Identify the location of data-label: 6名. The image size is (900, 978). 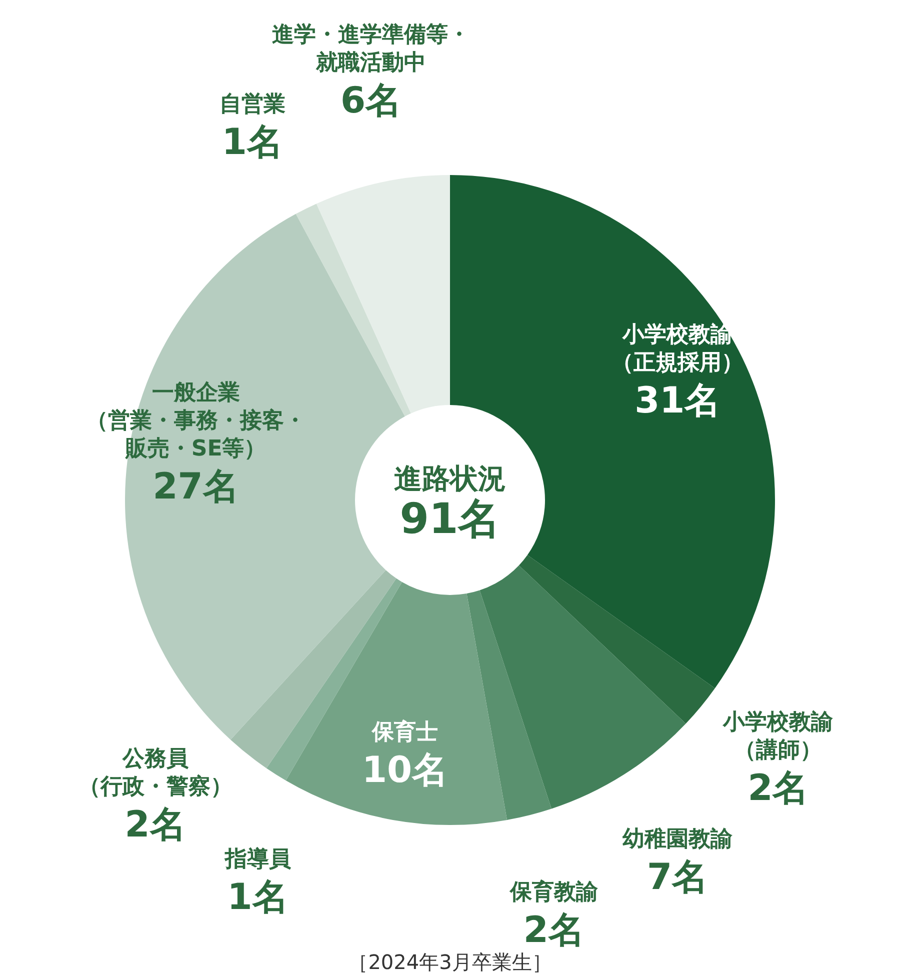
(371, 101).